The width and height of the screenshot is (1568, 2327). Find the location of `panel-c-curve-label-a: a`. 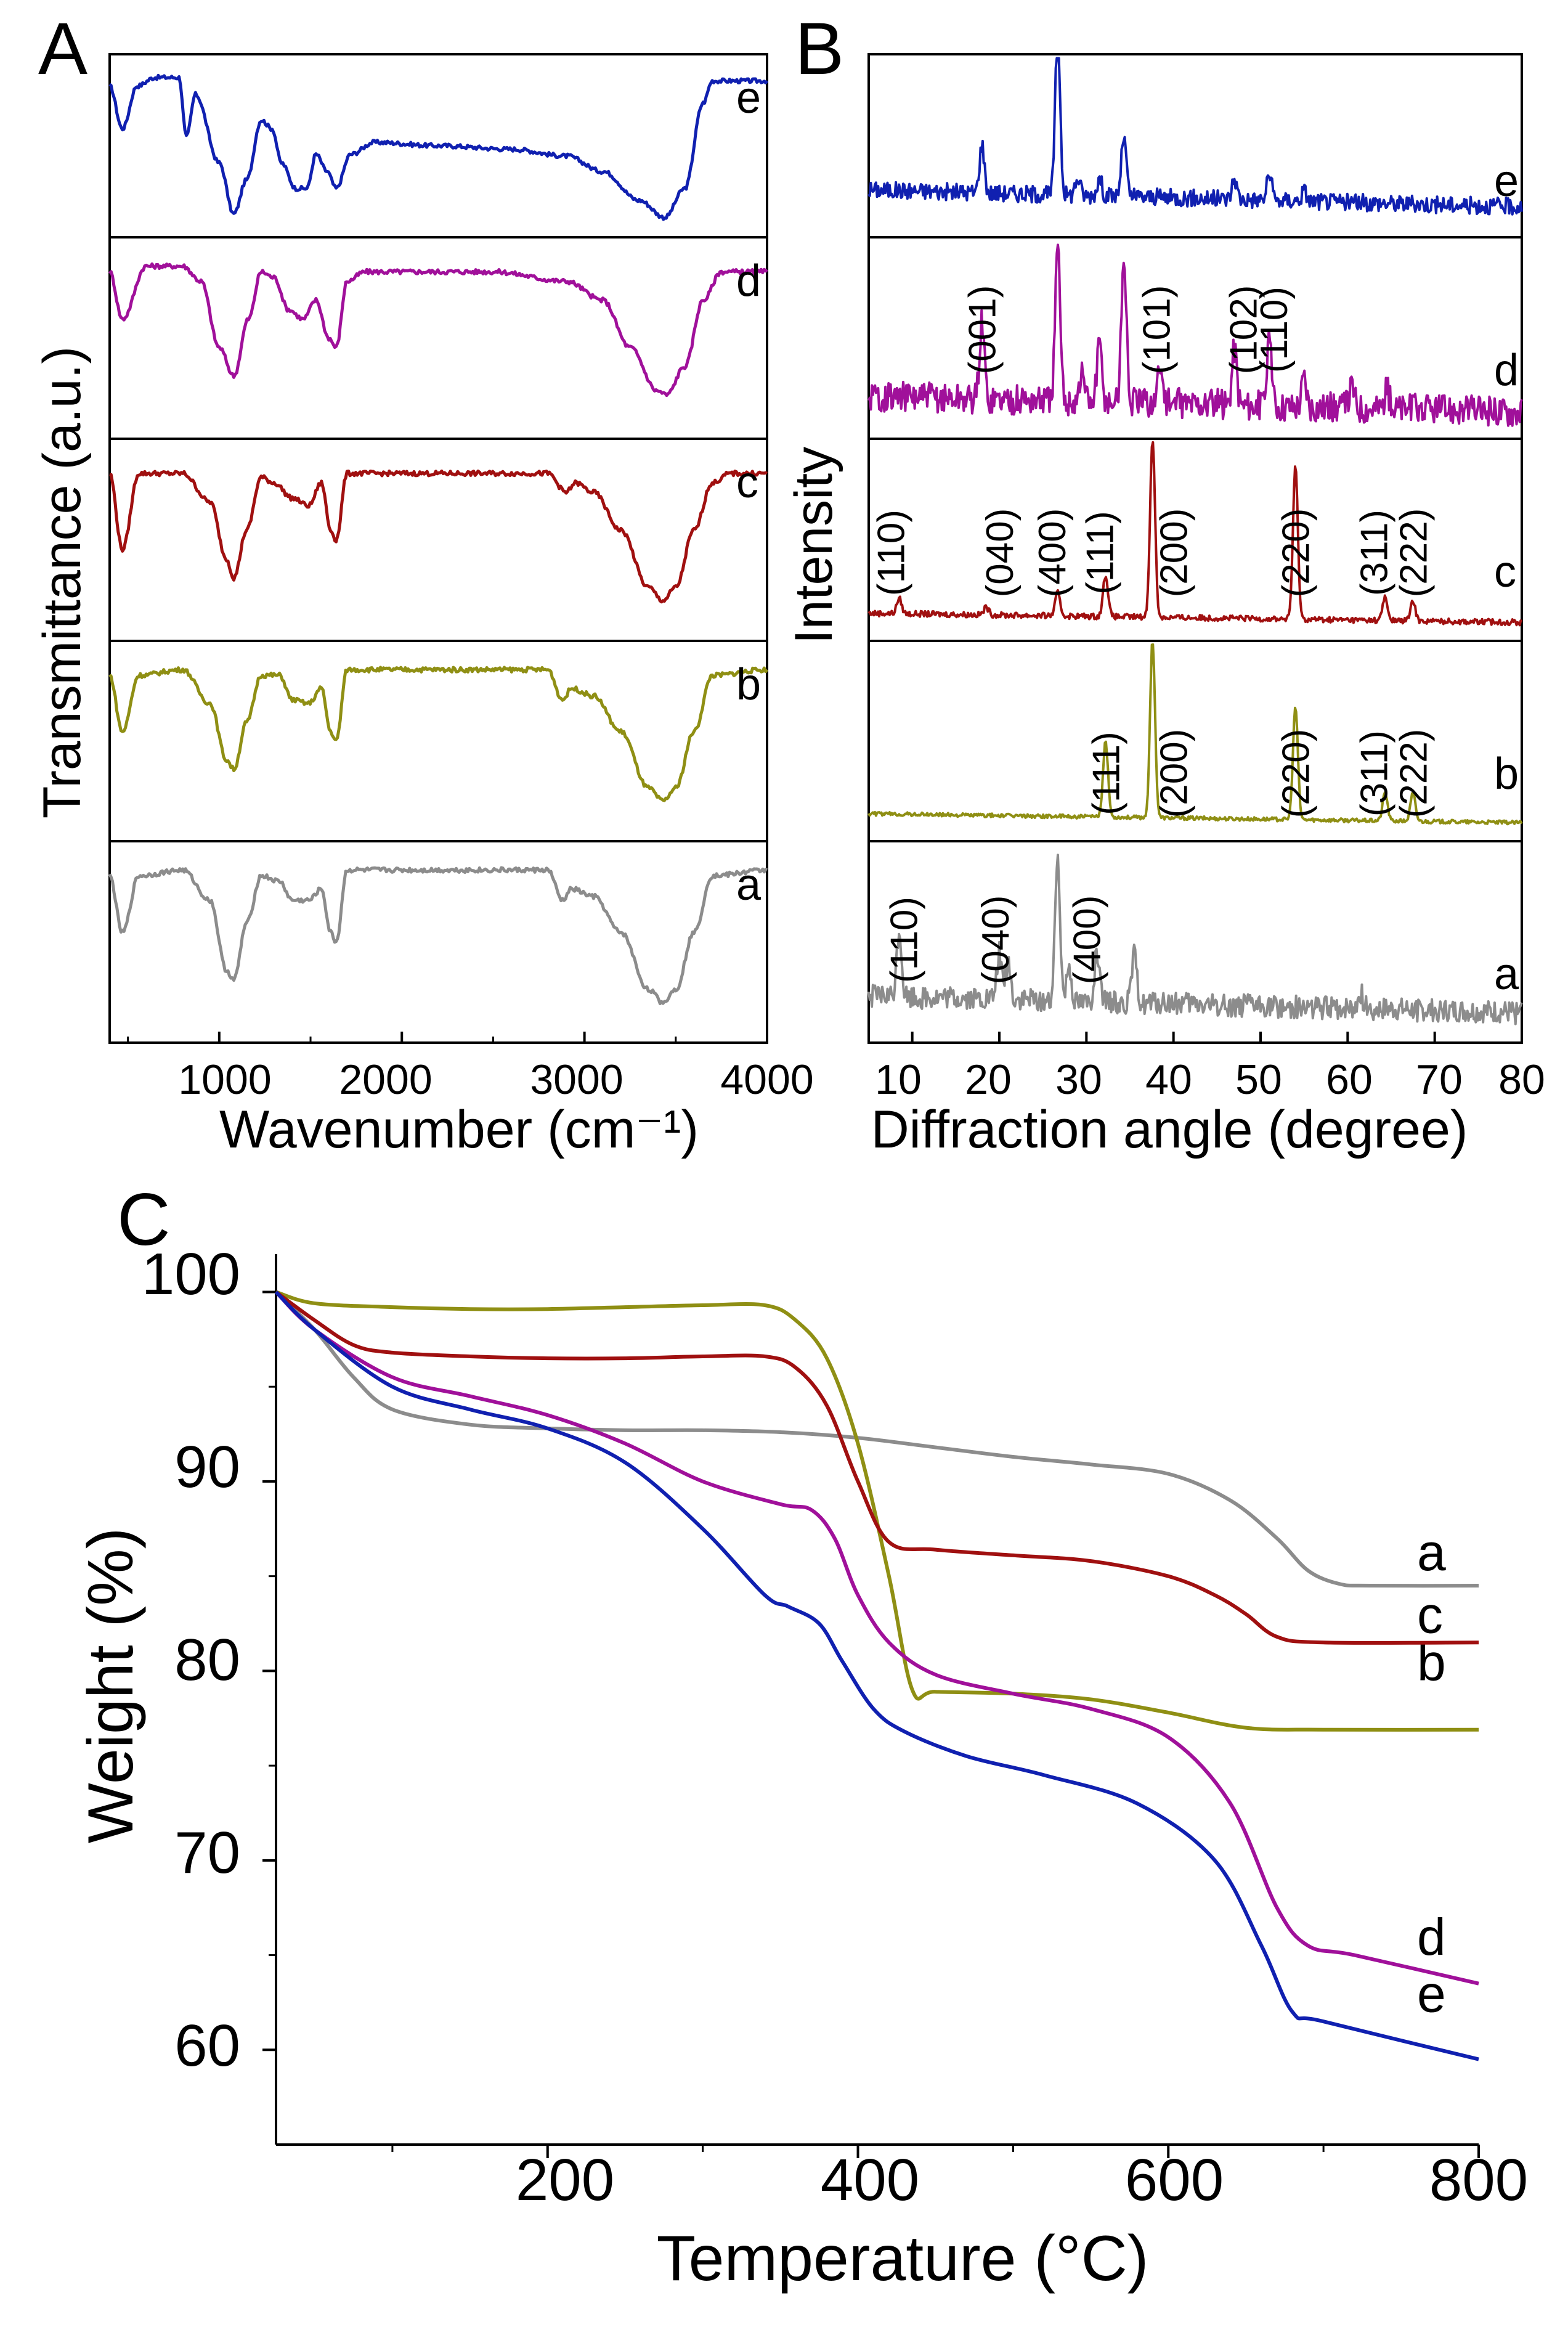

panel-c-curve-label-a: a is located at coordinates (1432, 1552).